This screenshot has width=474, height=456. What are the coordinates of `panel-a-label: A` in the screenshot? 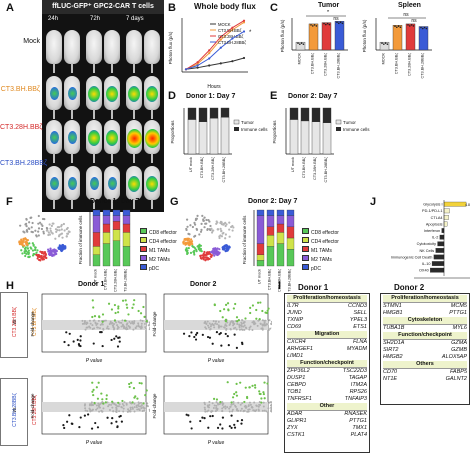 It's located at (10, 8).